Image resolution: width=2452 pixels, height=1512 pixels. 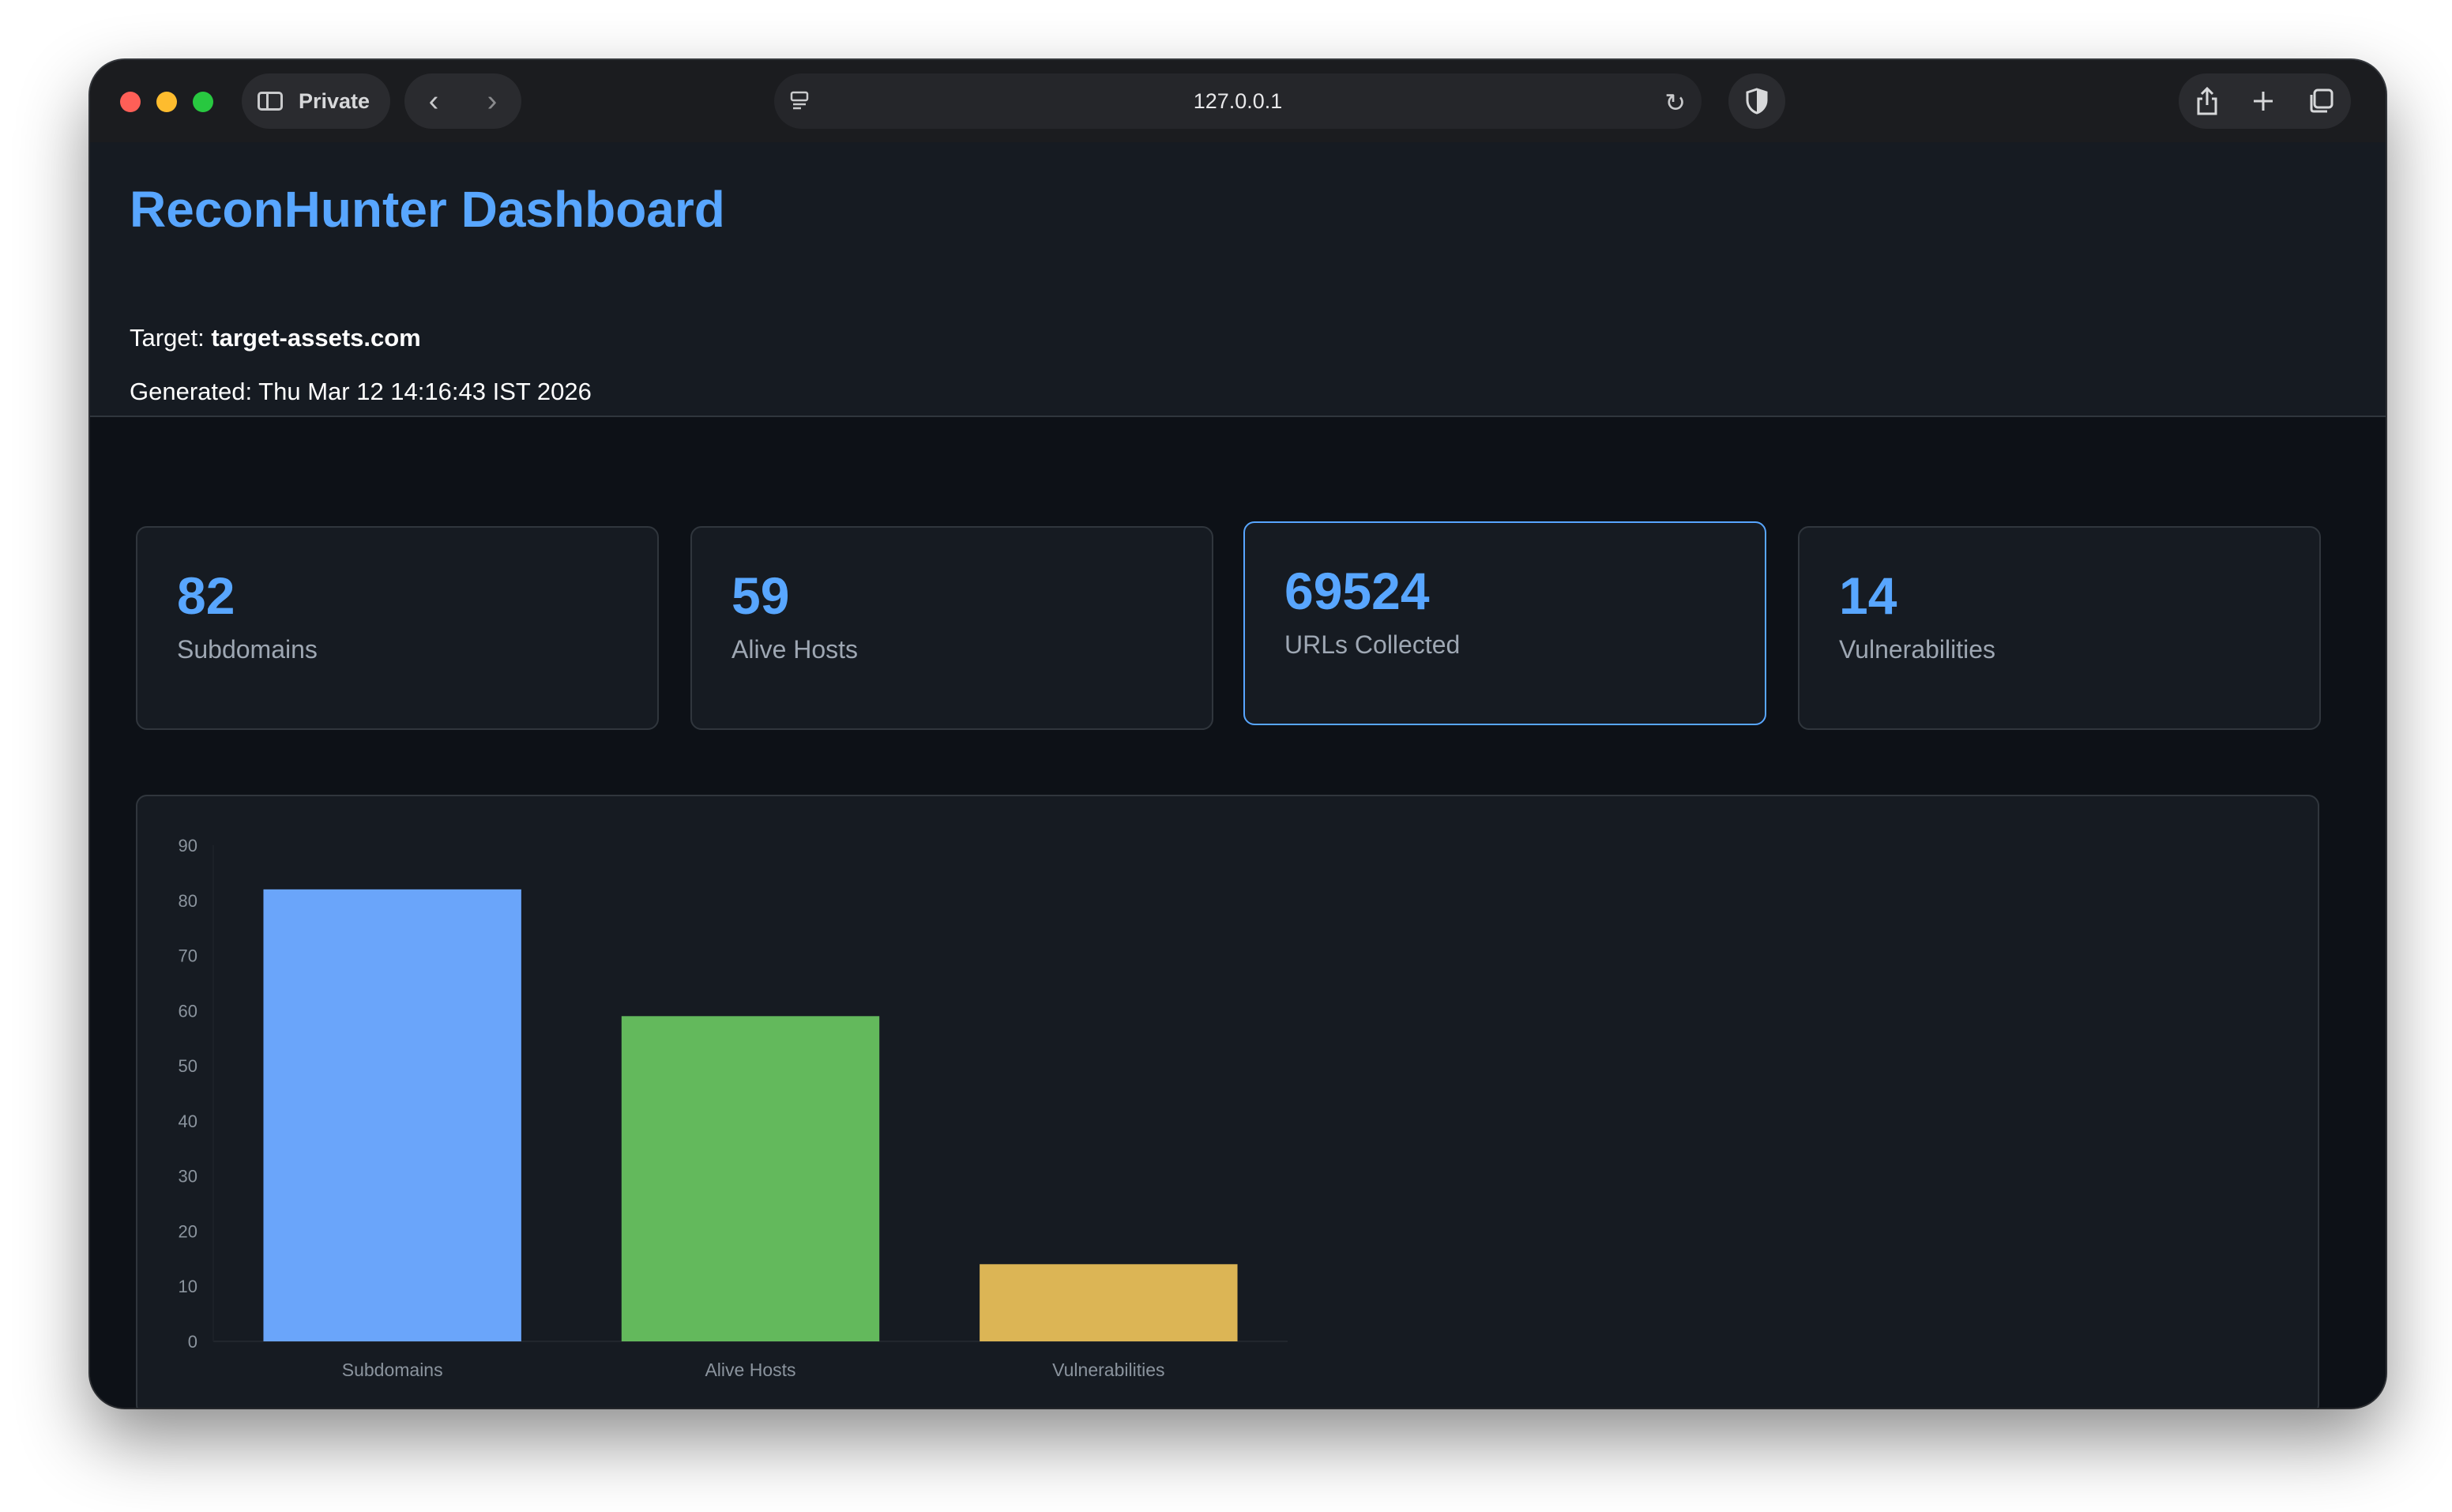 What do you see at coordinates (1109, 1302) in the screenshot?
I see `bar-vulnerabilities` at bounding box center [1109, 1302].